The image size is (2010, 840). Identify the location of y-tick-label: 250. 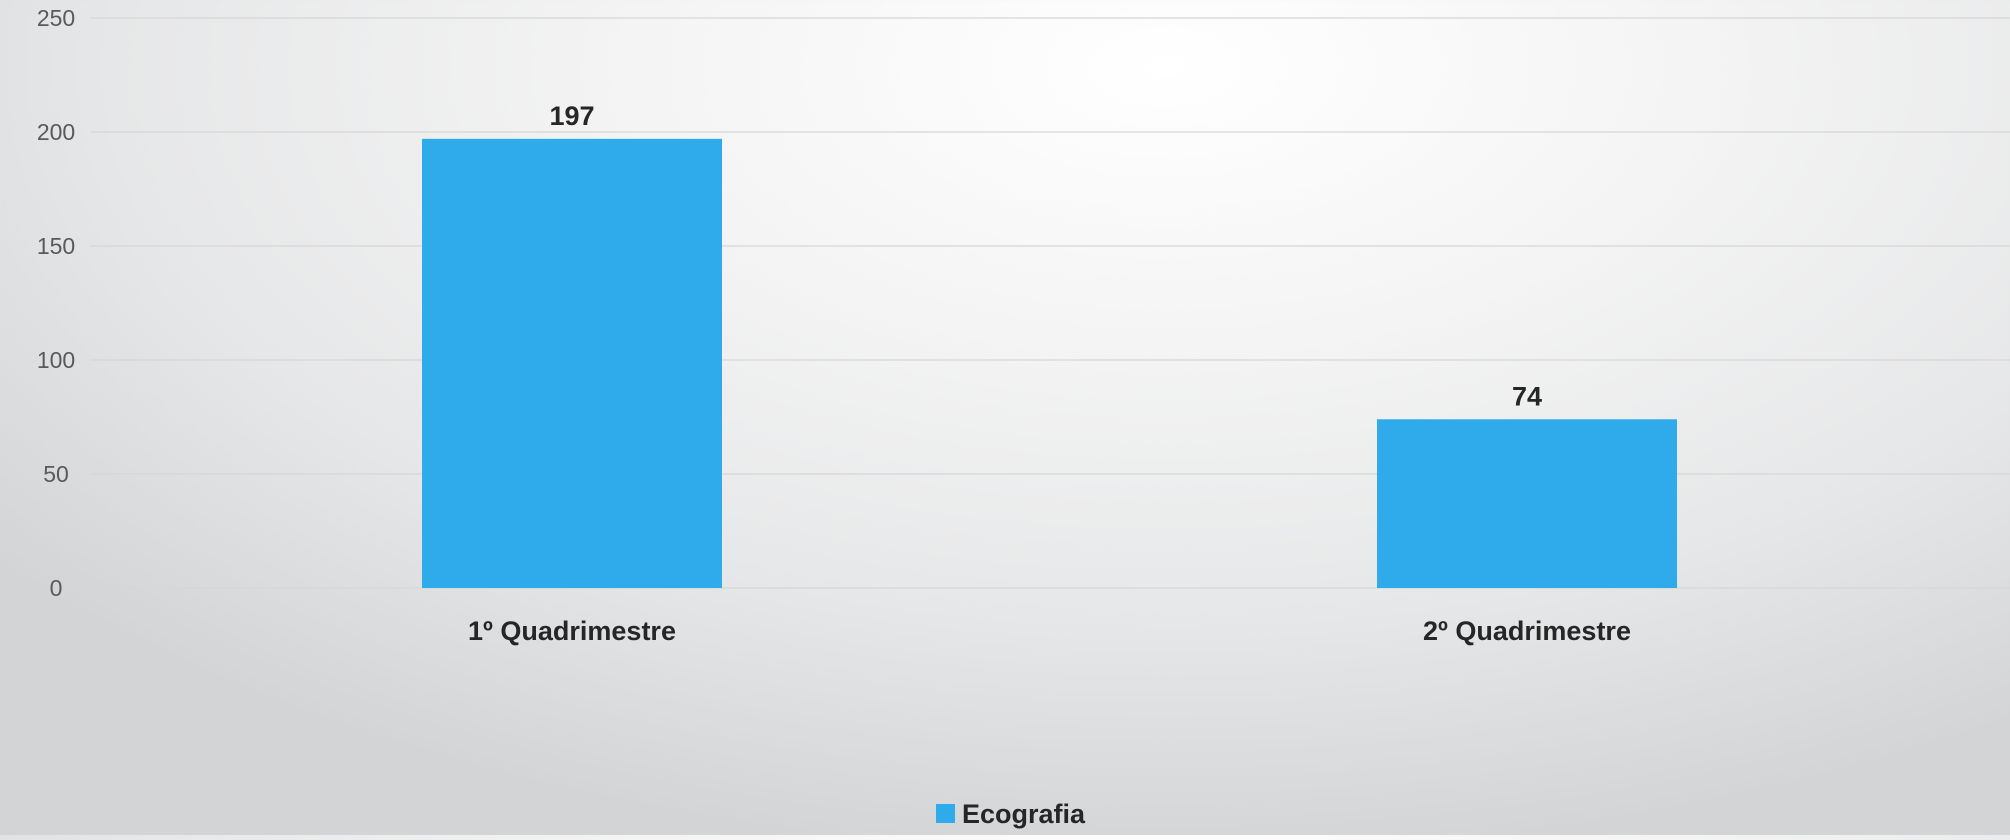
(56, 18).